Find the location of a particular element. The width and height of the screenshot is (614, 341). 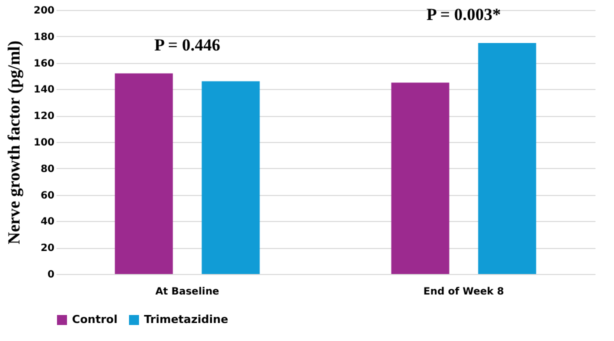

y-axis-title: Nerve growth factor (pg/ml) is located at coordinates (14, 142).